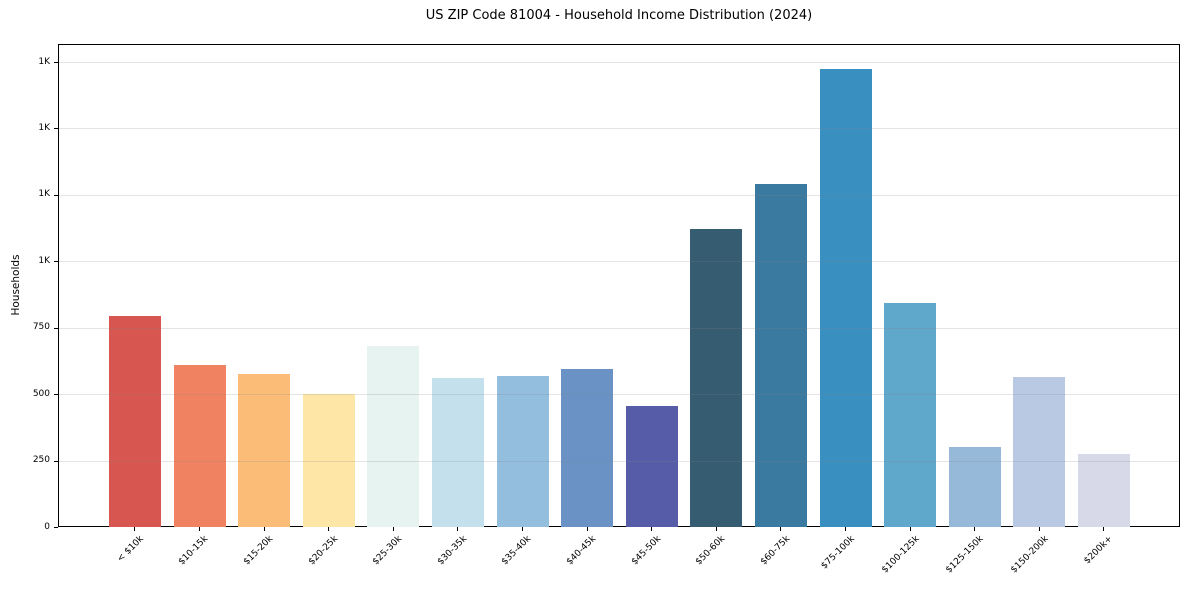 The height and width of the screenshot is (590, 1189). I want to click on x-tick-mark-25-30k, so click(393, 529).